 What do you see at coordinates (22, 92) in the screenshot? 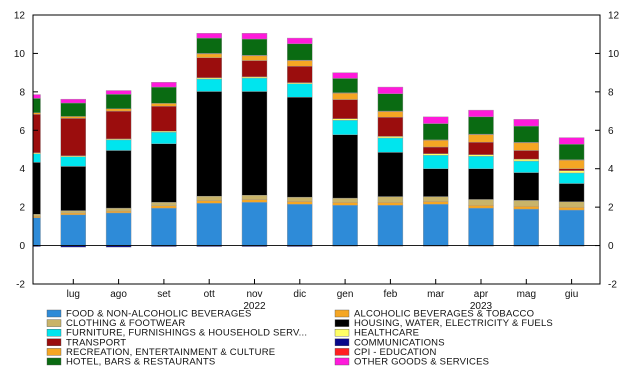
I see `y-tick-label-left: 8` at bounding box center [22, 92].